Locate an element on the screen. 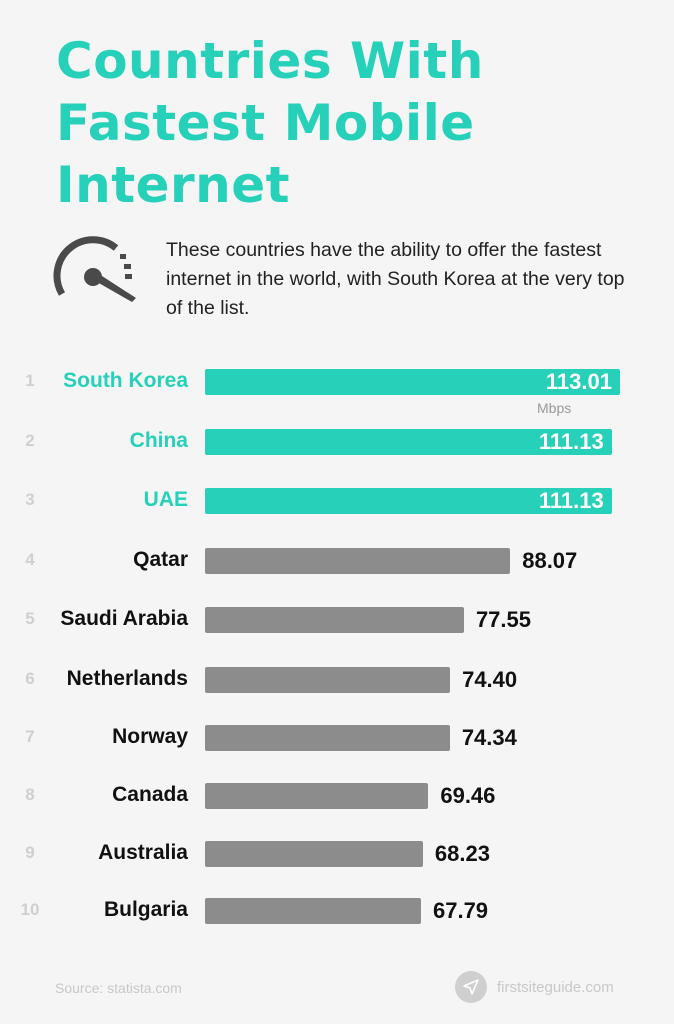 The image size is (674, 1024). category-label: Canada is located at coordinates (150, 794).